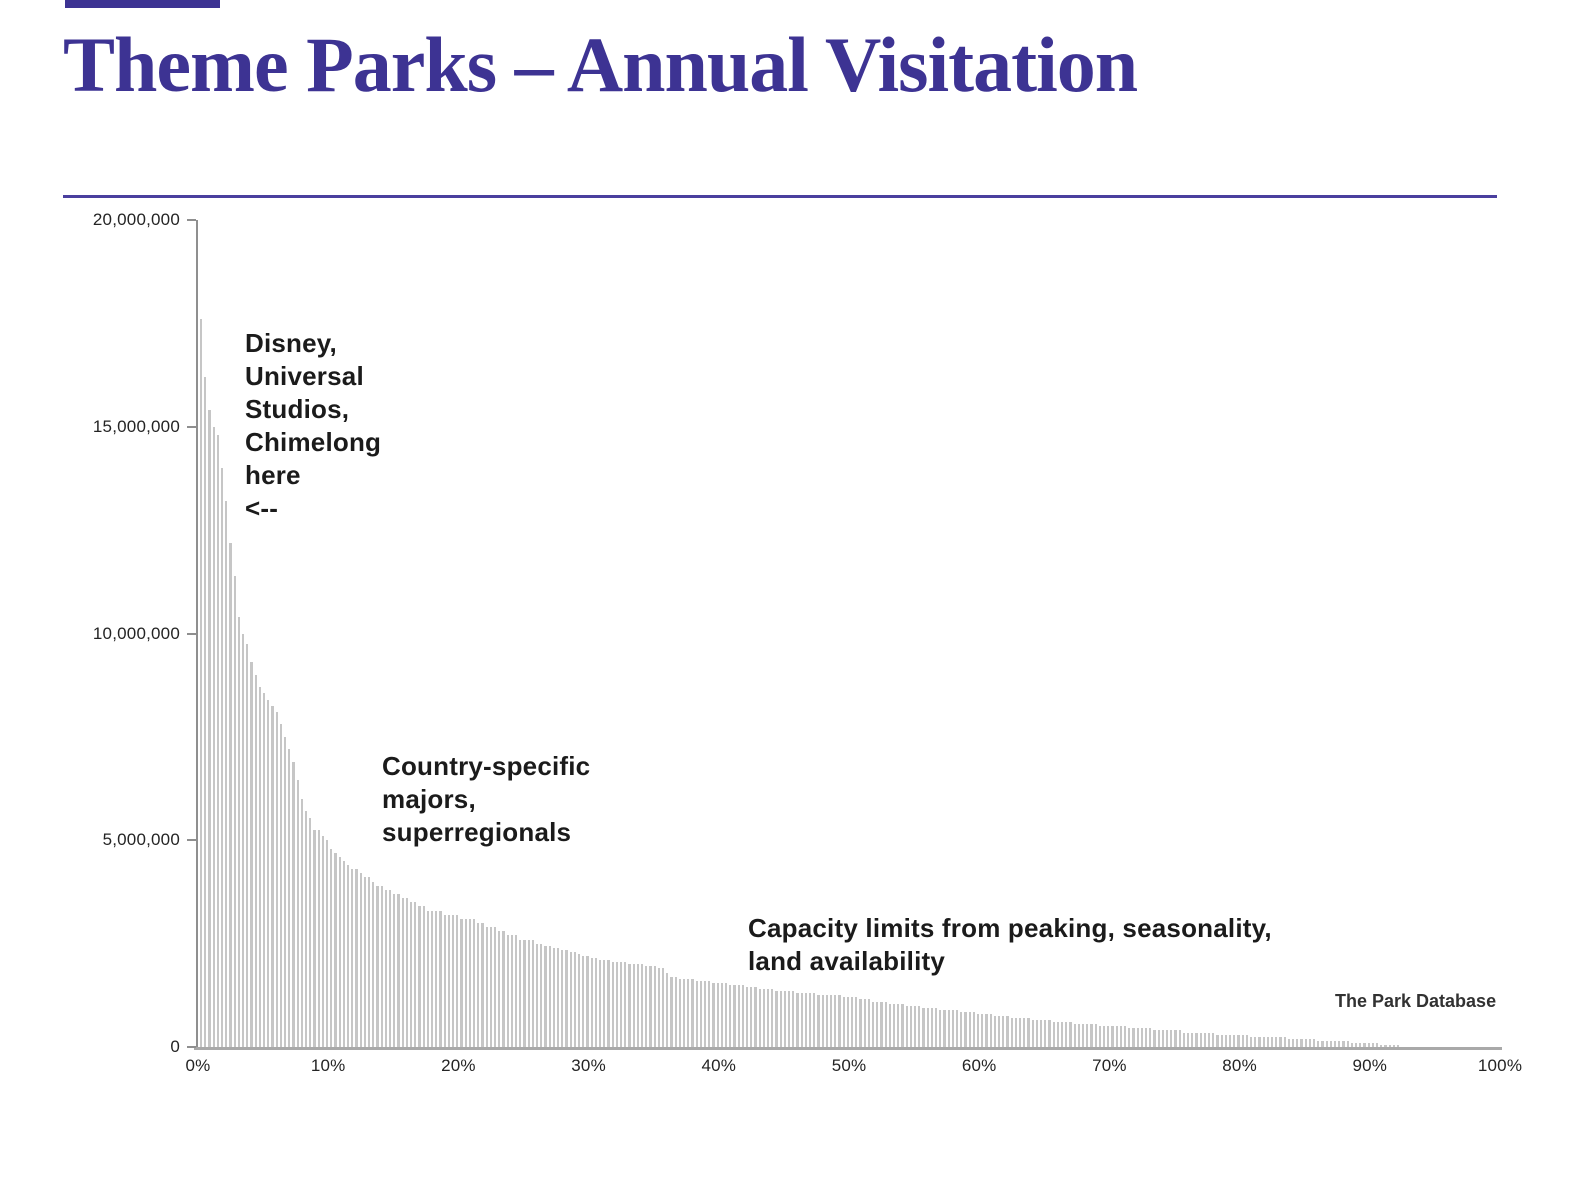  I want to click on x-axis-label: 100%, so click(1500, 1065).